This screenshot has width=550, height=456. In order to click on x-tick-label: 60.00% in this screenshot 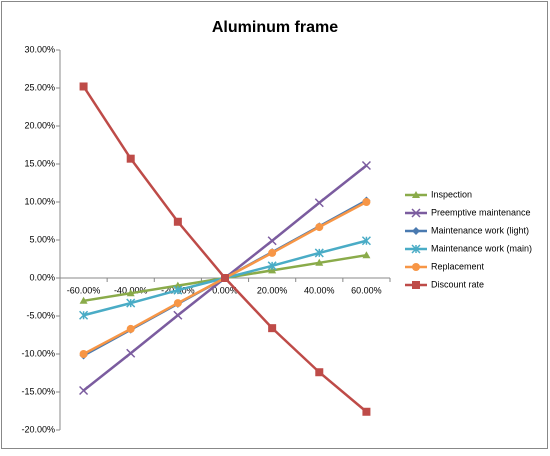, I will do `click(366, 290)`.